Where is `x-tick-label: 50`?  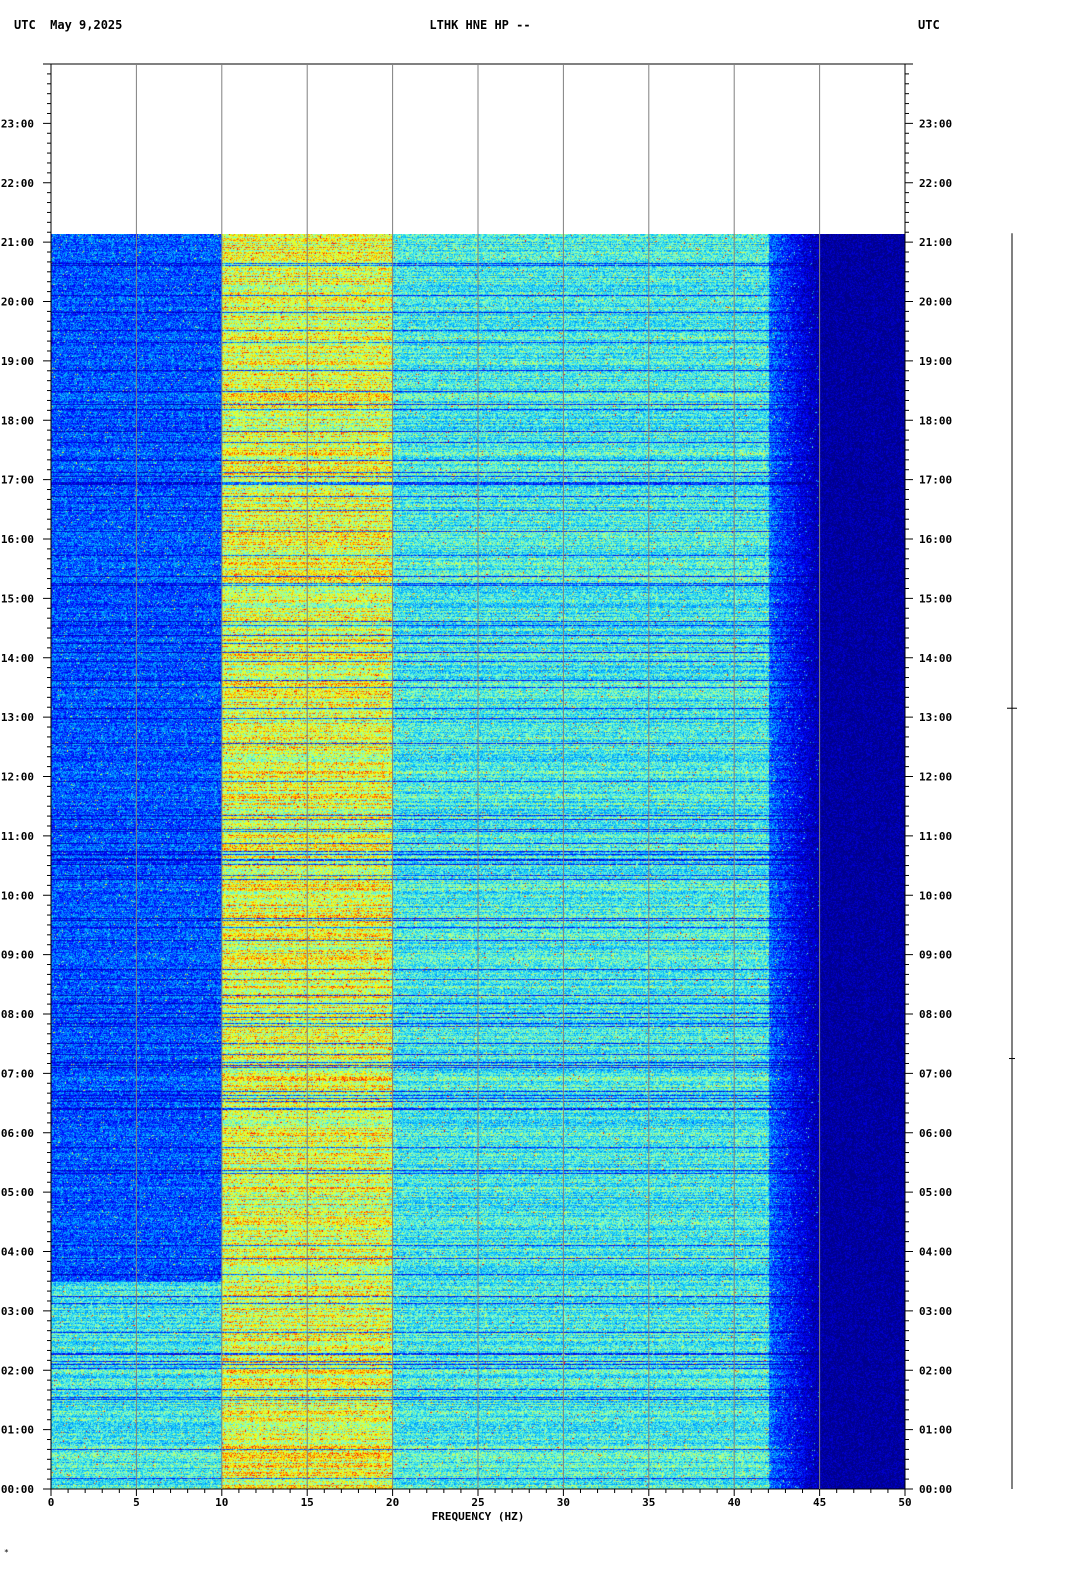 x-tick-label: 50 is located at coordinates (904, 1502).